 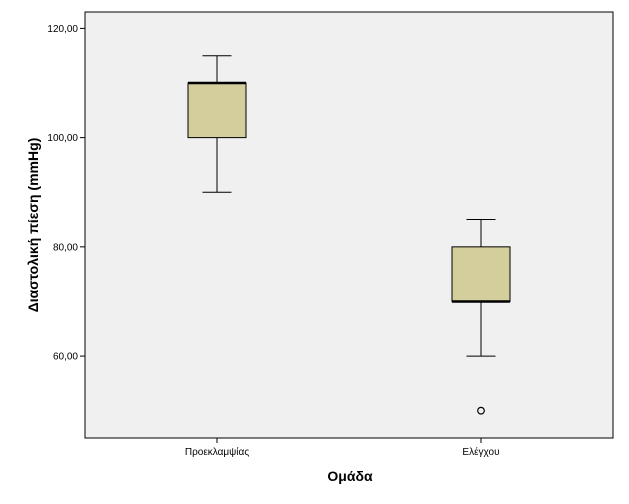 What do you see at coordinates (65, 247) in the screenshot?
I see `y-tick-label: 80,00` at bounding box center [65, 247].